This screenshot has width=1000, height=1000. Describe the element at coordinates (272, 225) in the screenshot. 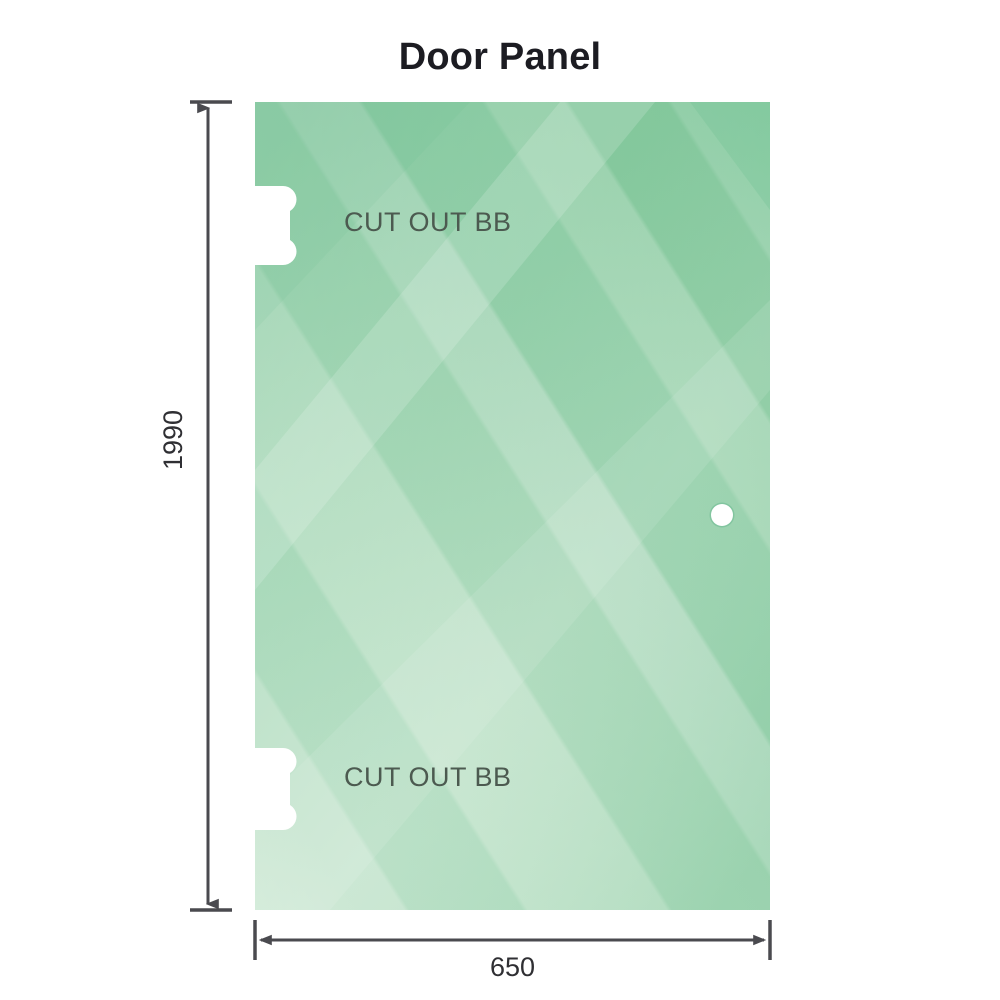

I see `cutout-top-fill` at that location.